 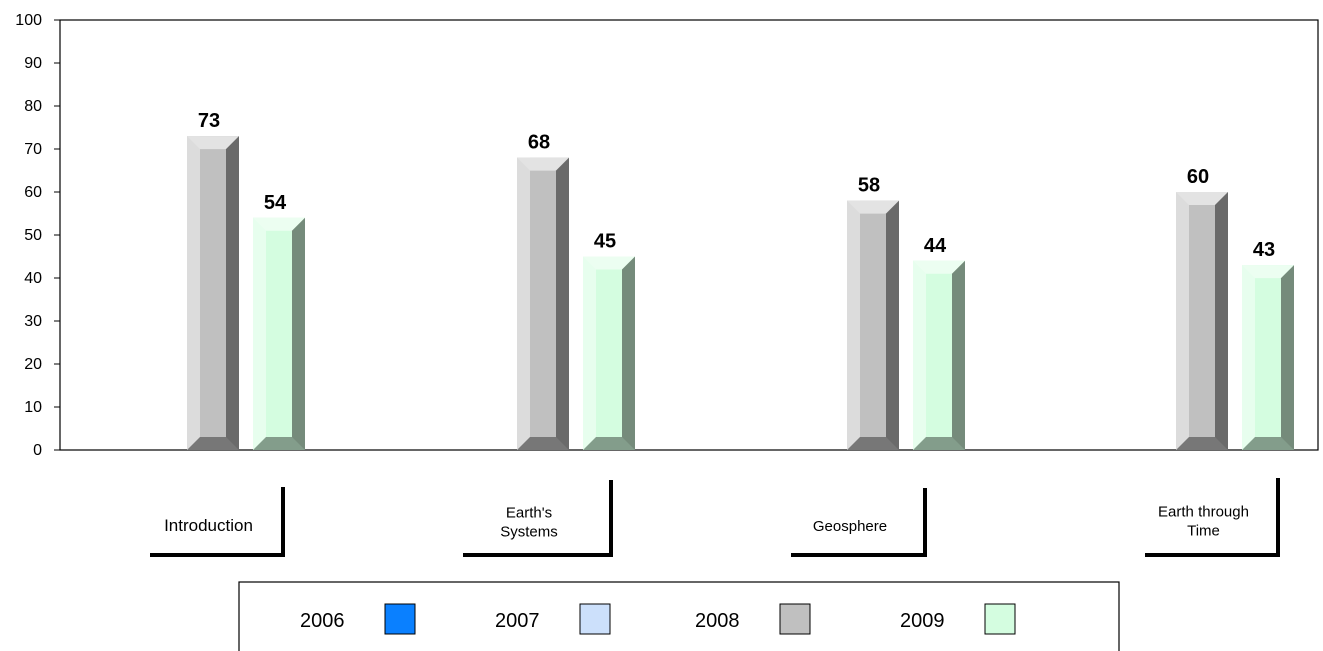 I want to click on data-label-2009-2: 44, so click(x=935, y=246).